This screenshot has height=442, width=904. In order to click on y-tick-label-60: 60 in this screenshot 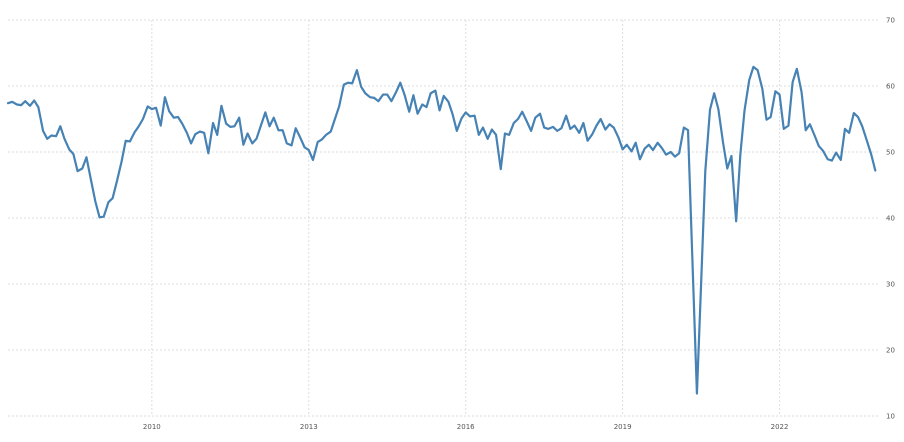, I will do `click(890, 87)`.